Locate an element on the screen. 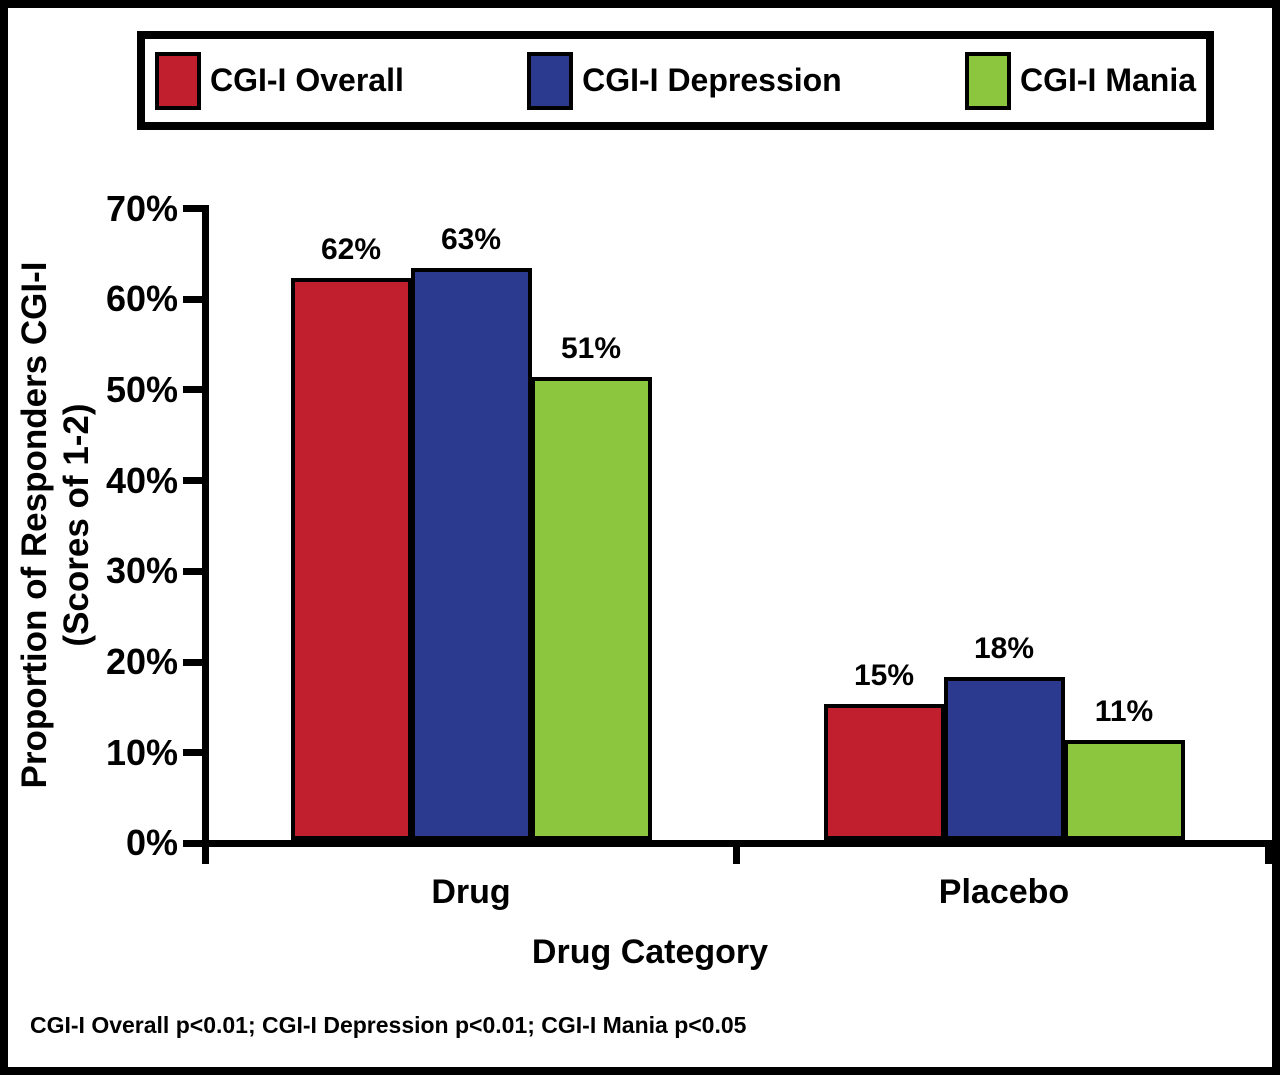  bar-value-label: 11% is located at coordinates (1124, 711).